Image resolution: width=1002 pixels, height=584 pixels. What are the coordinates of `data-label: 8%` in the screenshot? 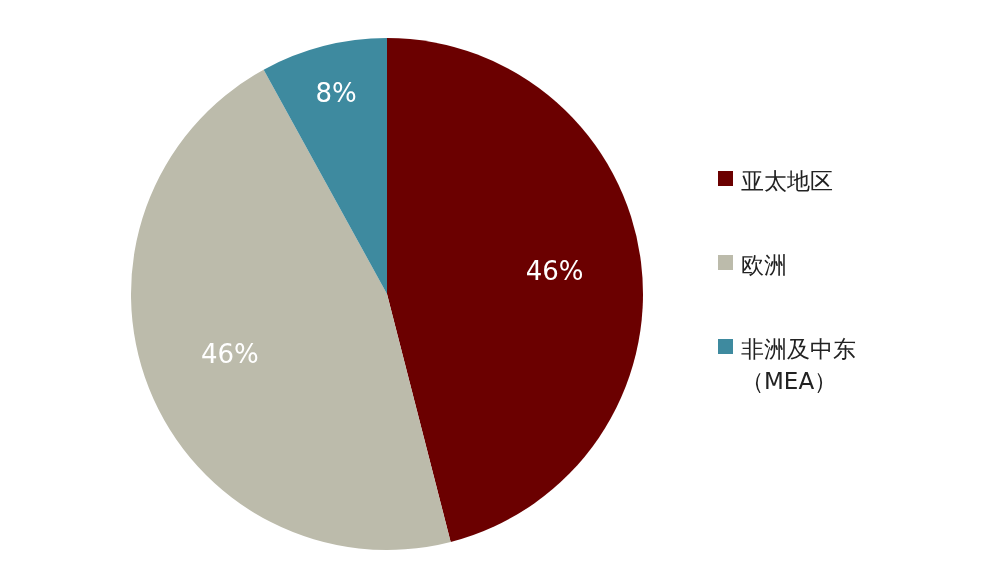 It's located at (336, 93).